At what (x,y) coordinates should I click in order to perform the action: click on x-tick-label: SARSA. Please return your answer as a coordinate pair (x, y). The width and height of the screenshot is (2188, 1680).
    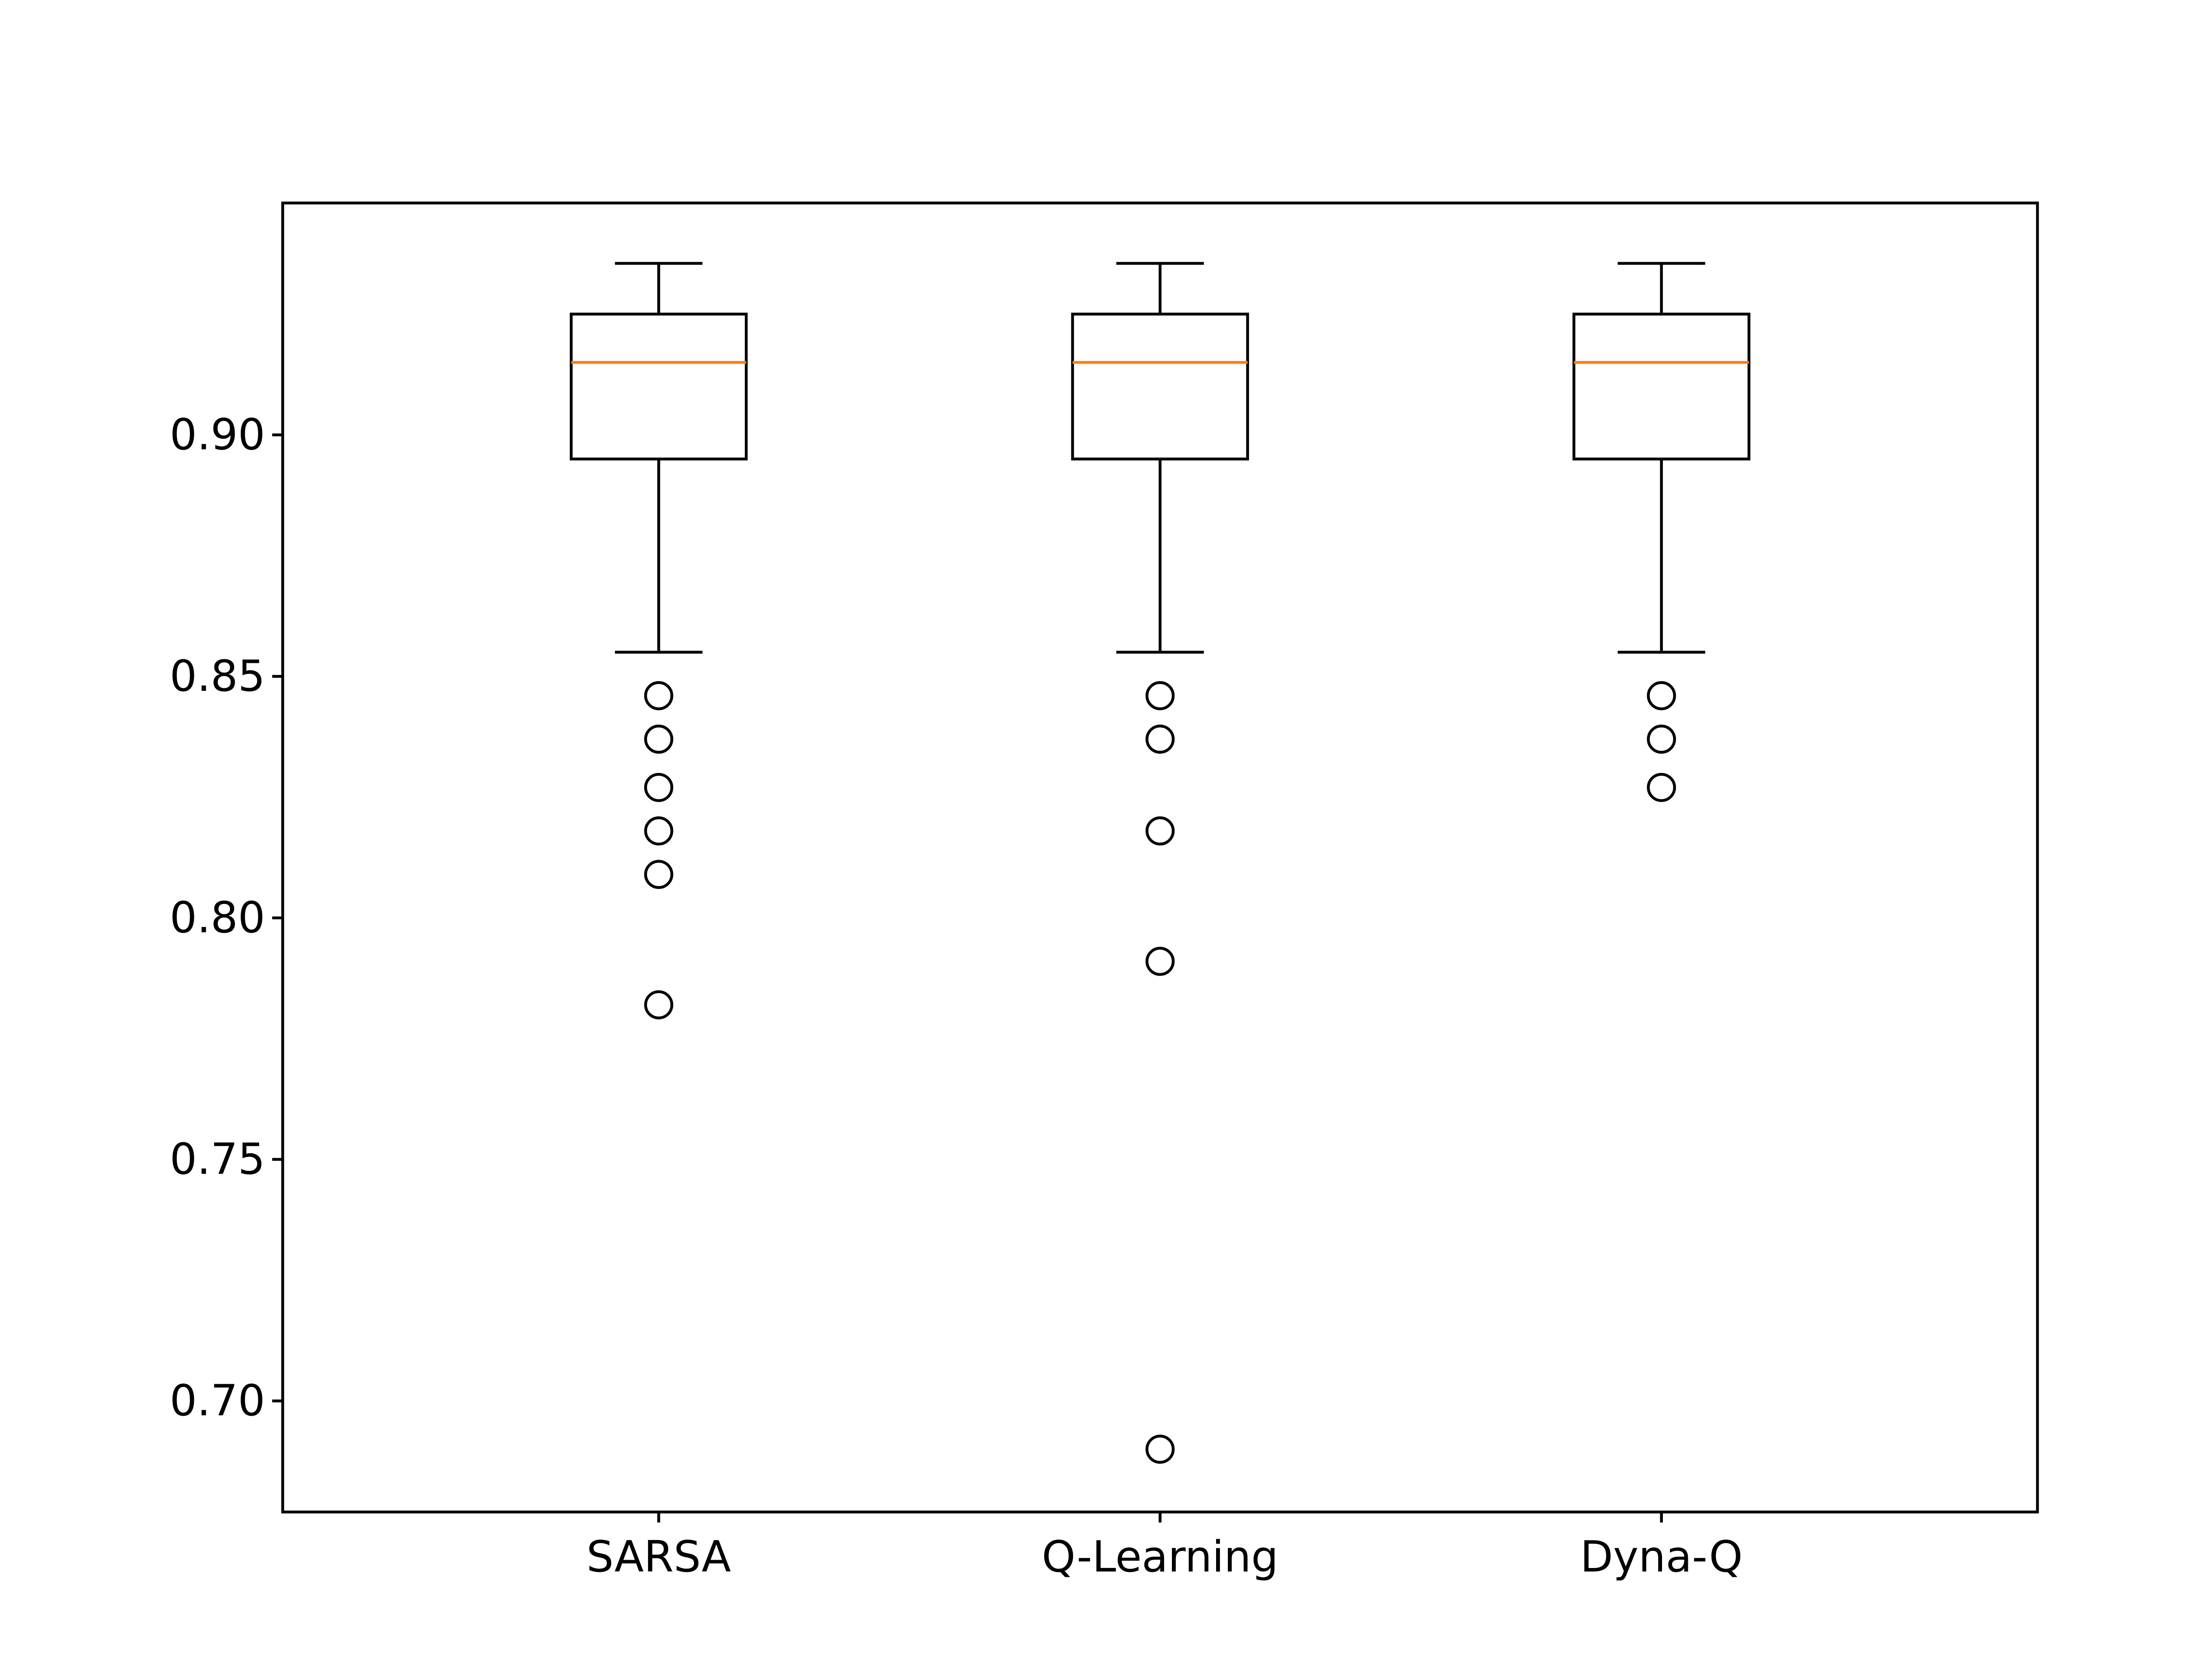
    Looking at the image, I should click on (658, 1557).